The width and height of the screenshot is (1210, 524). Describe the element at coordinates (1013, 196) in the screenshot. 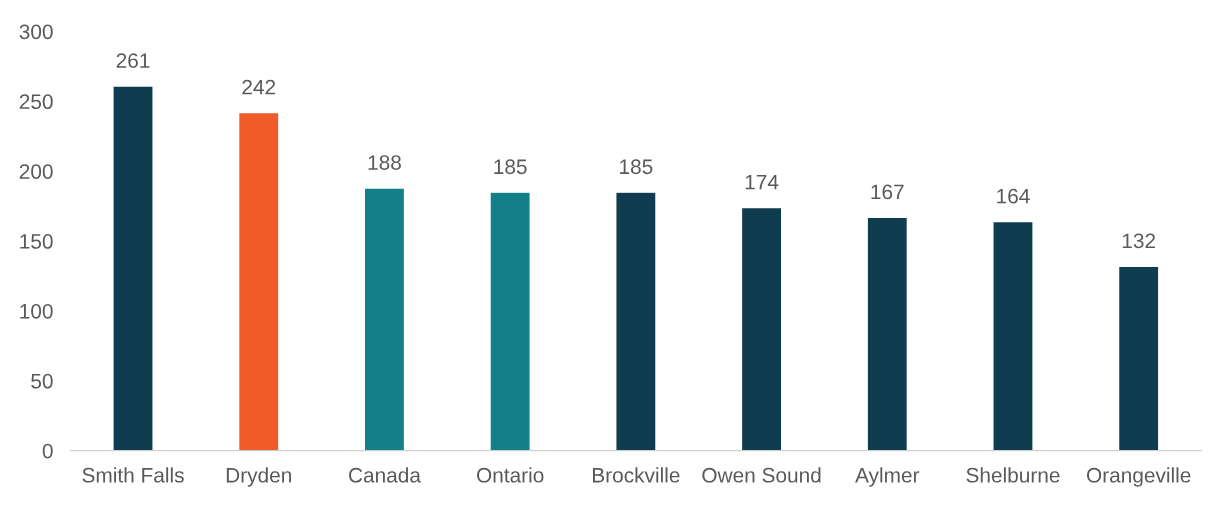

I see `data-label: 164` at that location.